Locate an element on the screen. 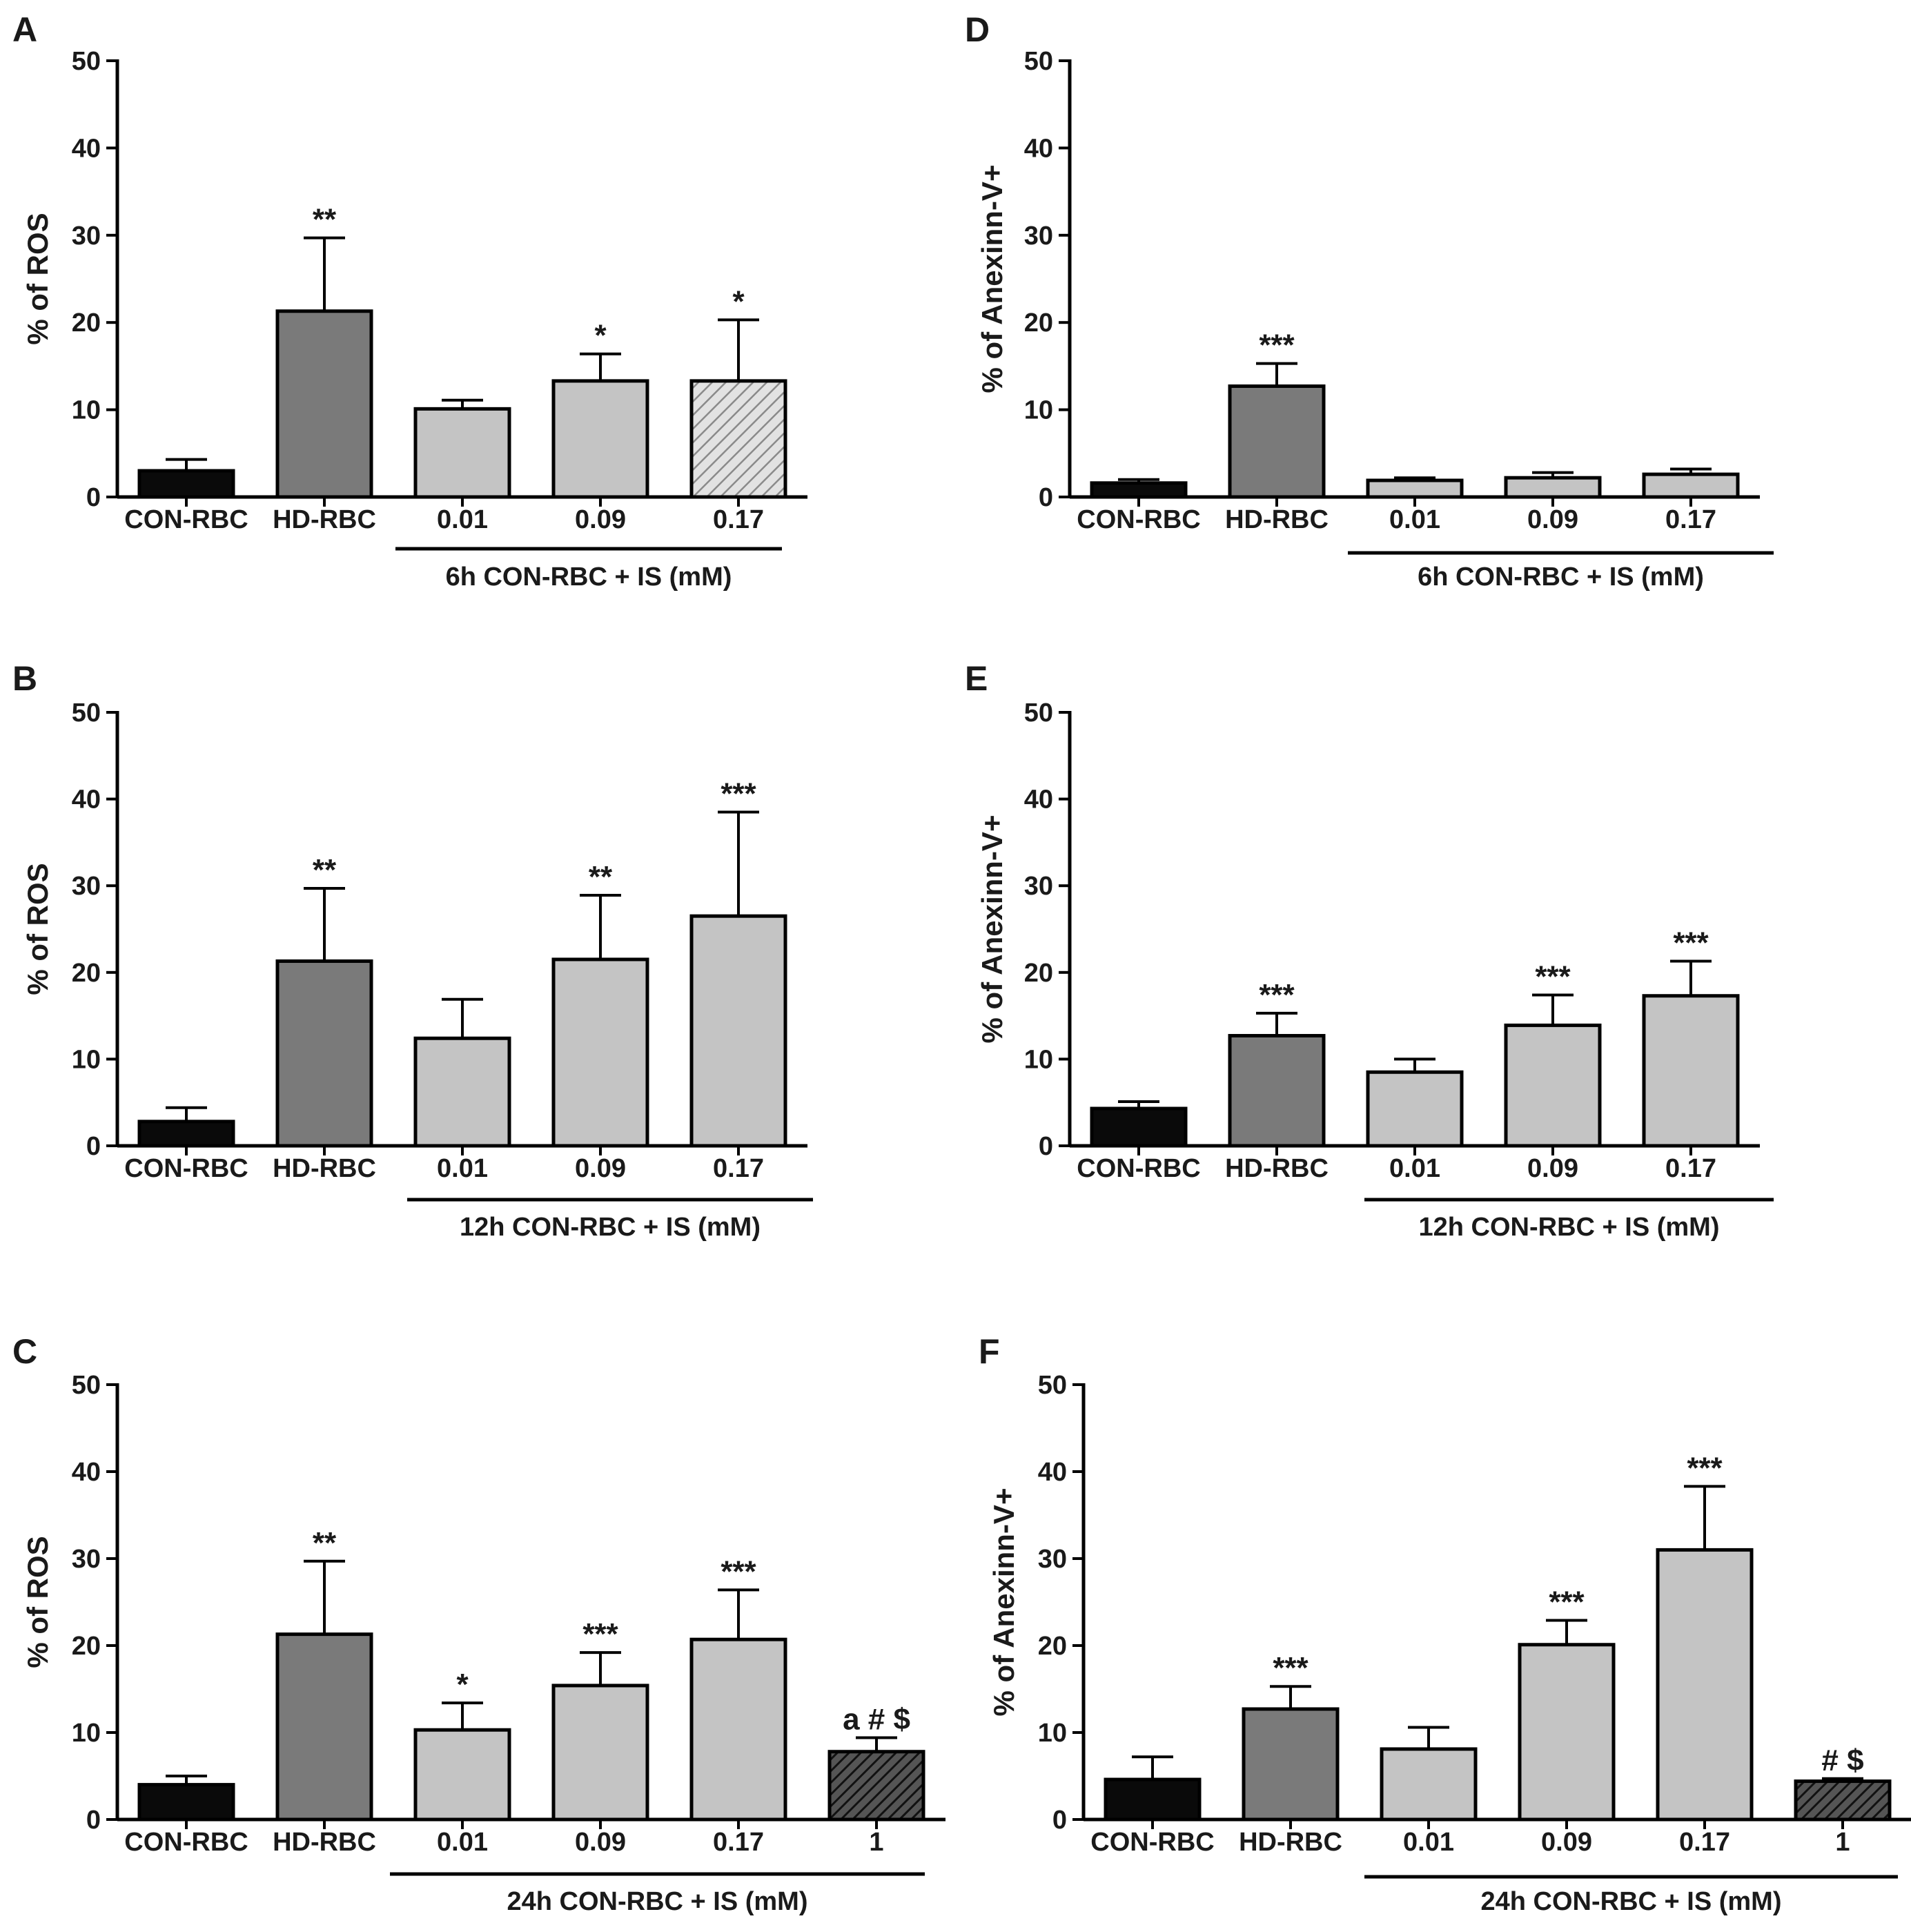 The image size is (1911, 1932). panel-b-significance-marker: ** is located at coordinates (325, 870).